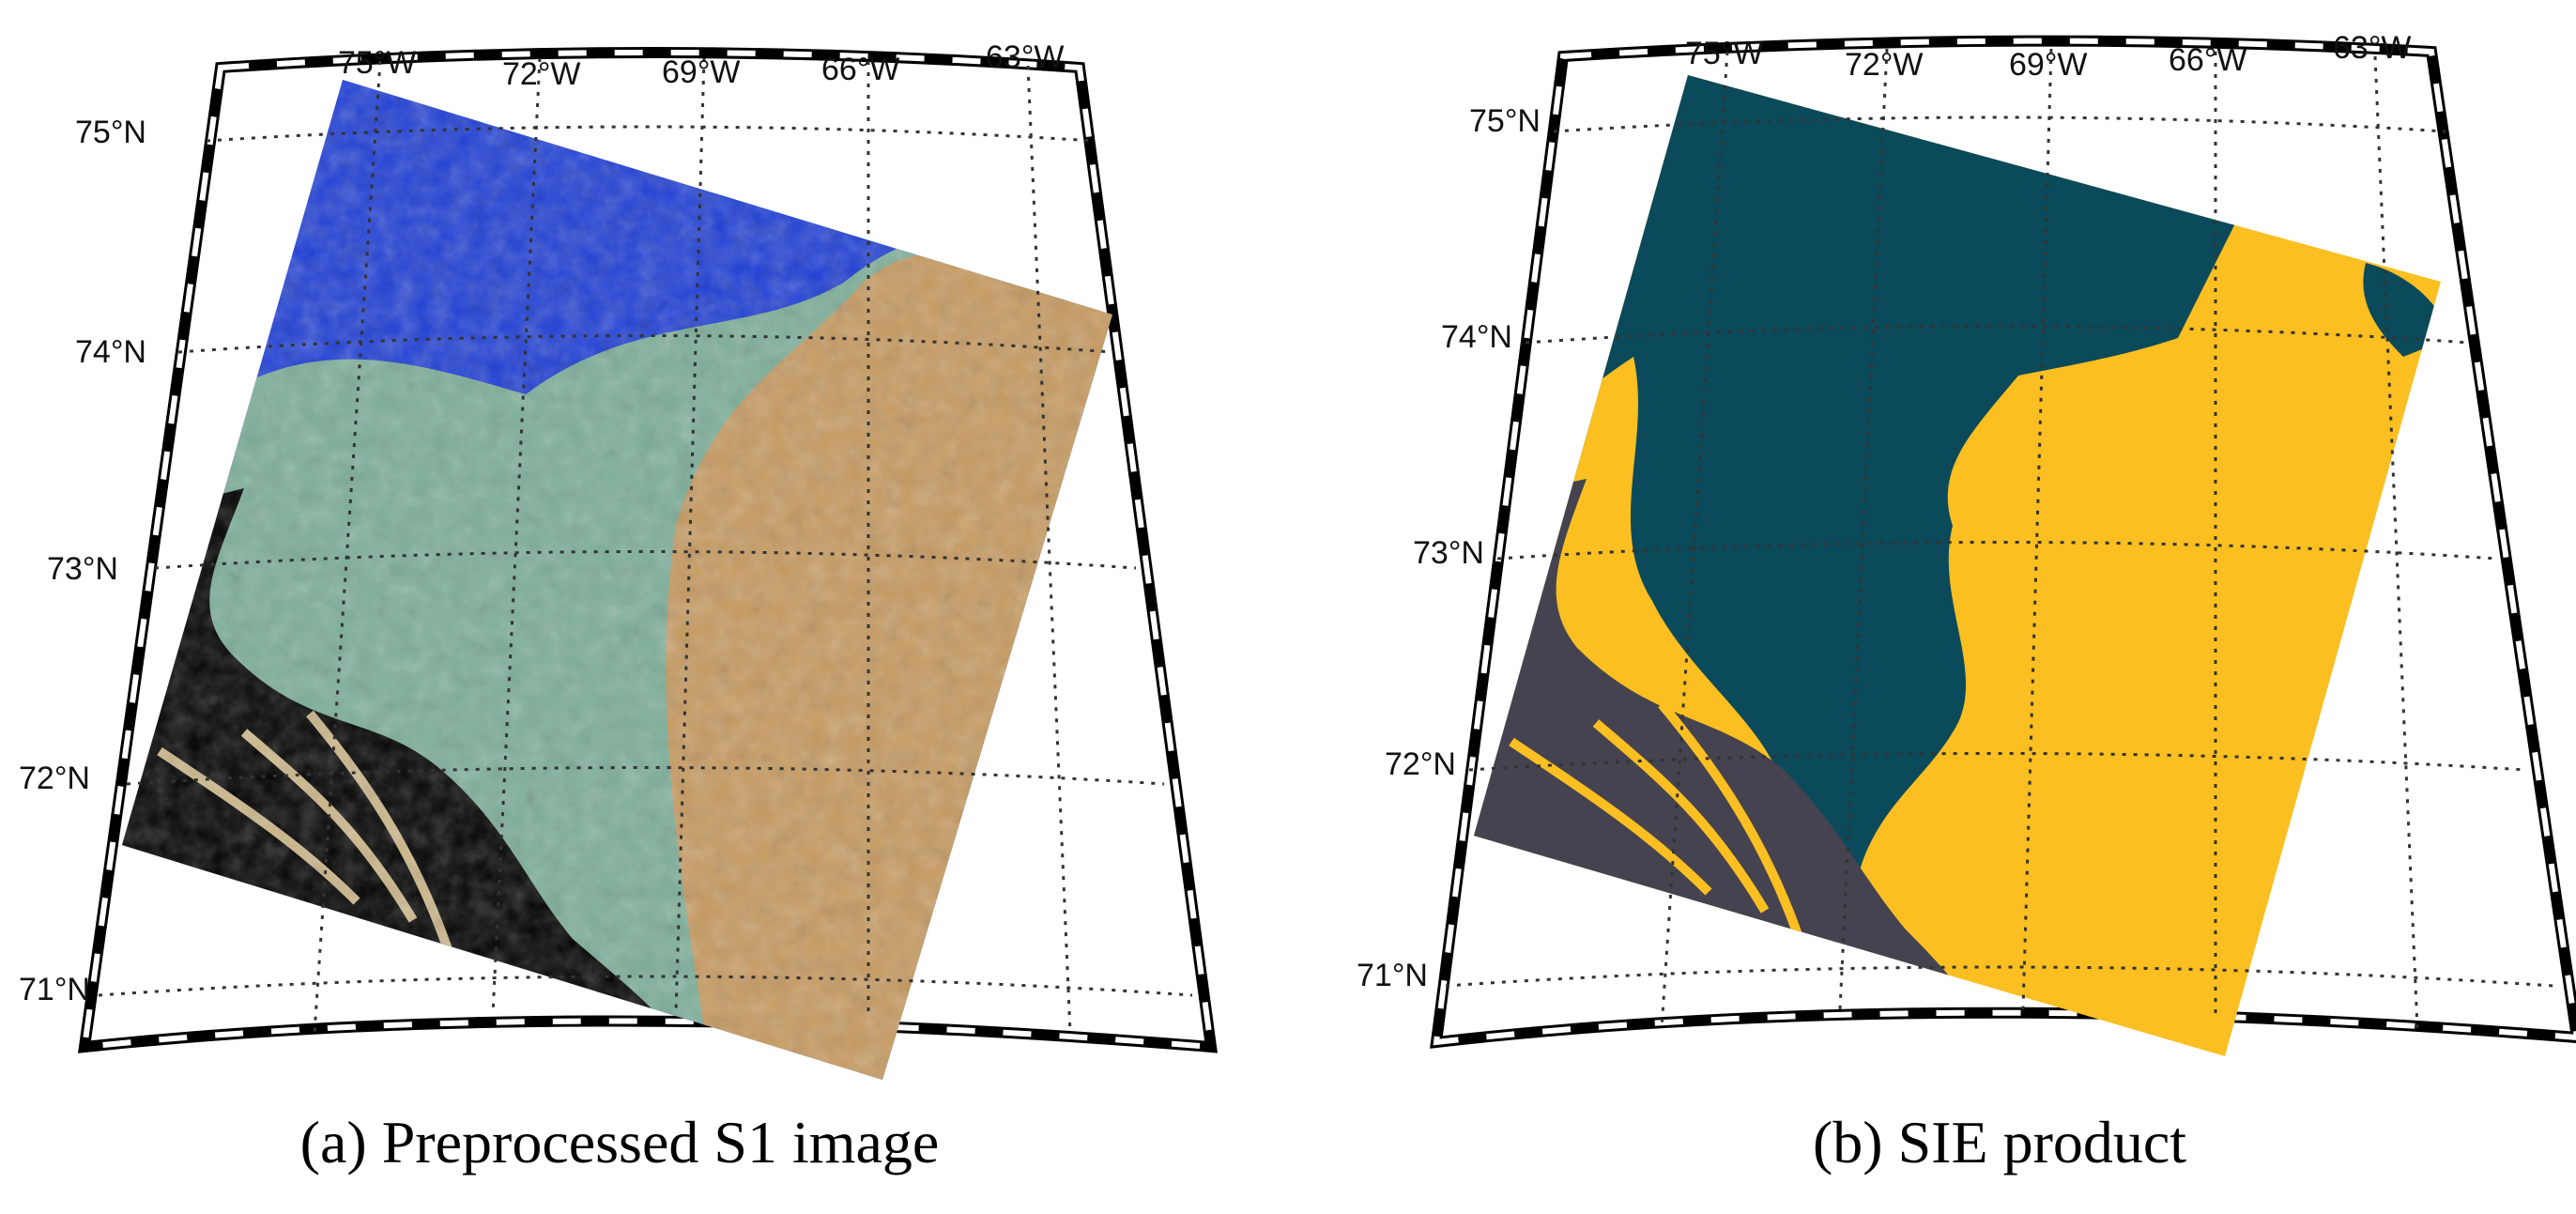 Image resolution: width=2576 pixels, height=1214 pixels. Describe the element at coordinates (1658, 825) in the screenshot. I see `river-delta` at that location.